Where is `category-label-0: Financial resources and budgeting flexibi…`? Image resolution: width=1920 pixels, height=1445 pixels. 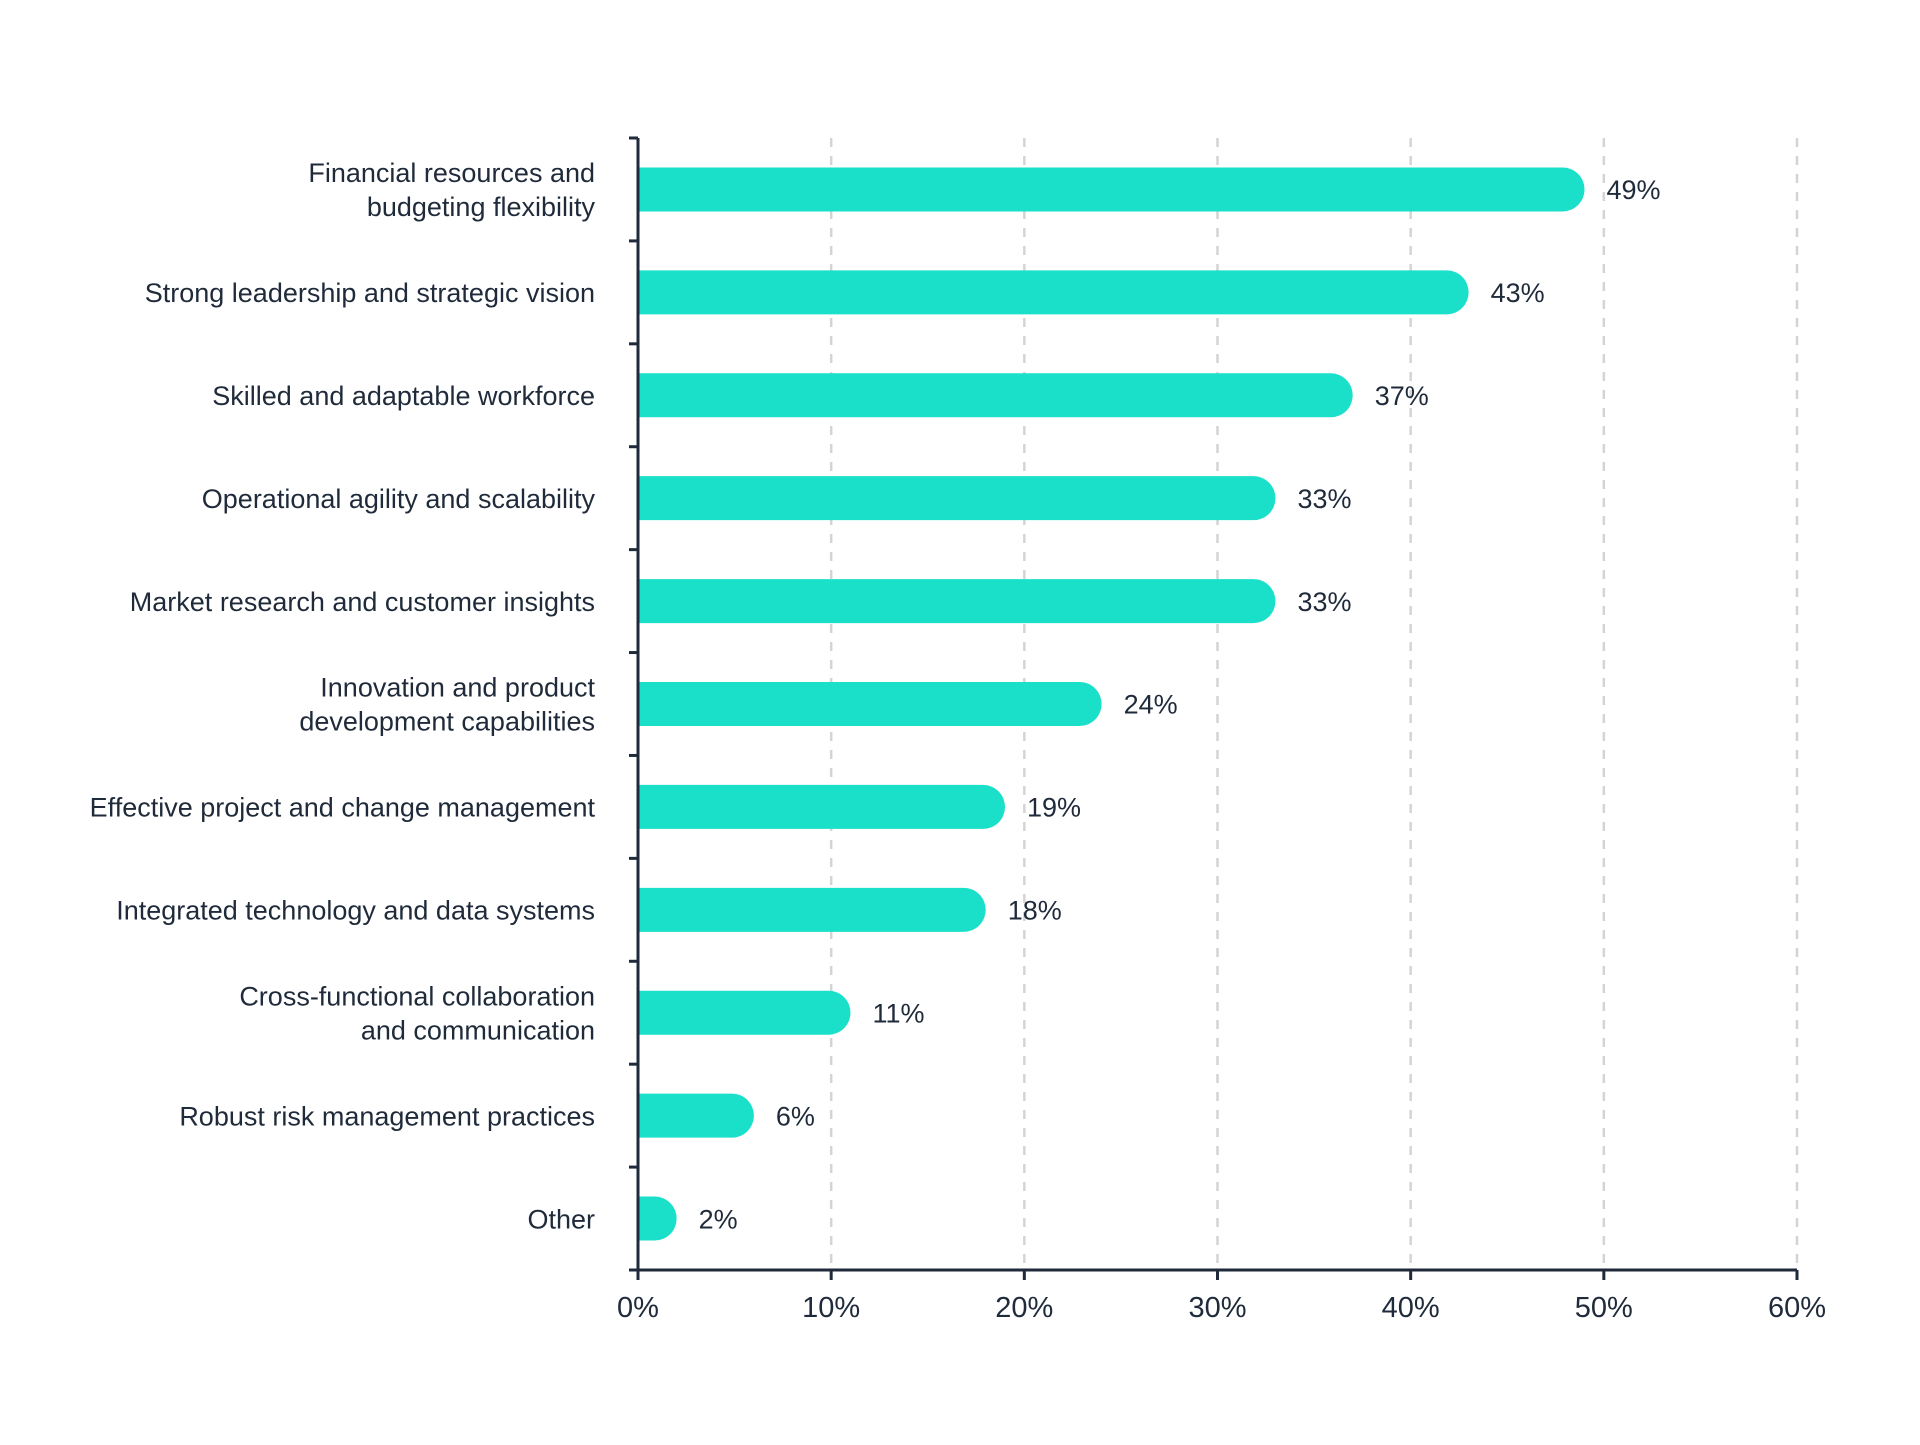
category-label-0: Financial resources and budgeting flexibi… is located at coordinates (451, 190).